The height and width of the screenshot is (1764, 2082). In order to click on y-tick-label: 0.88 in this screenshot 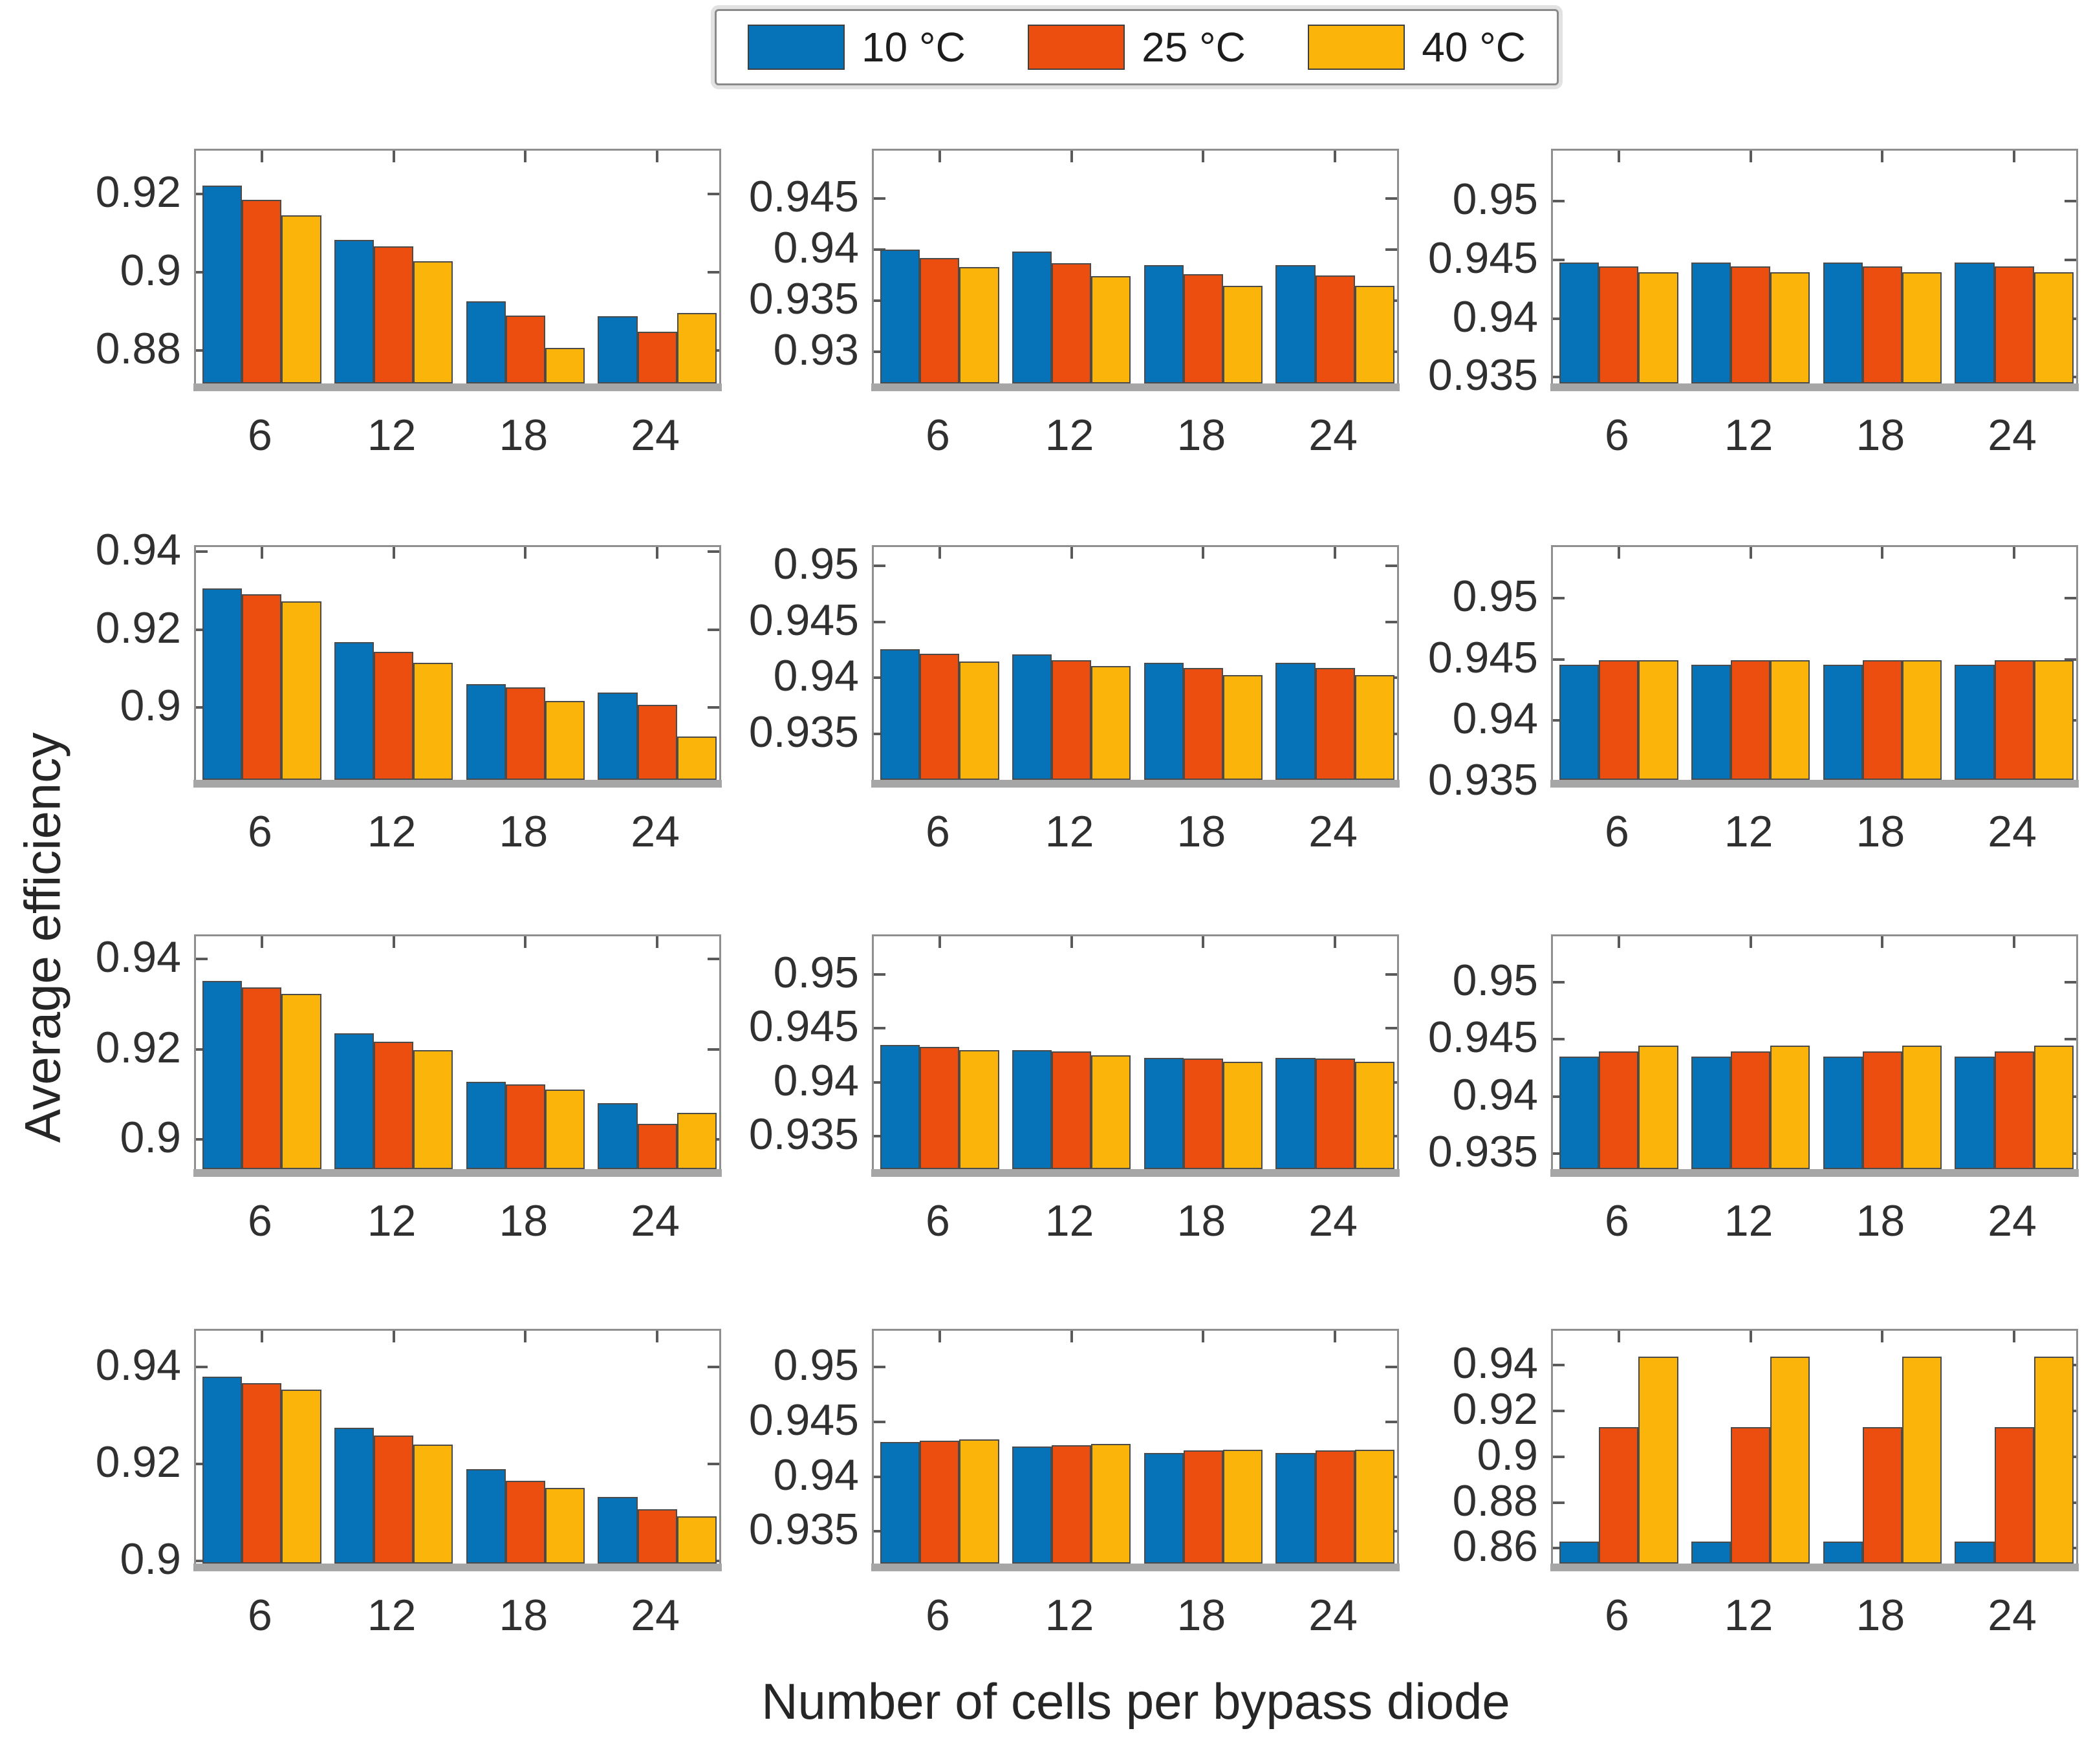, I will do `click(138, 348)`.